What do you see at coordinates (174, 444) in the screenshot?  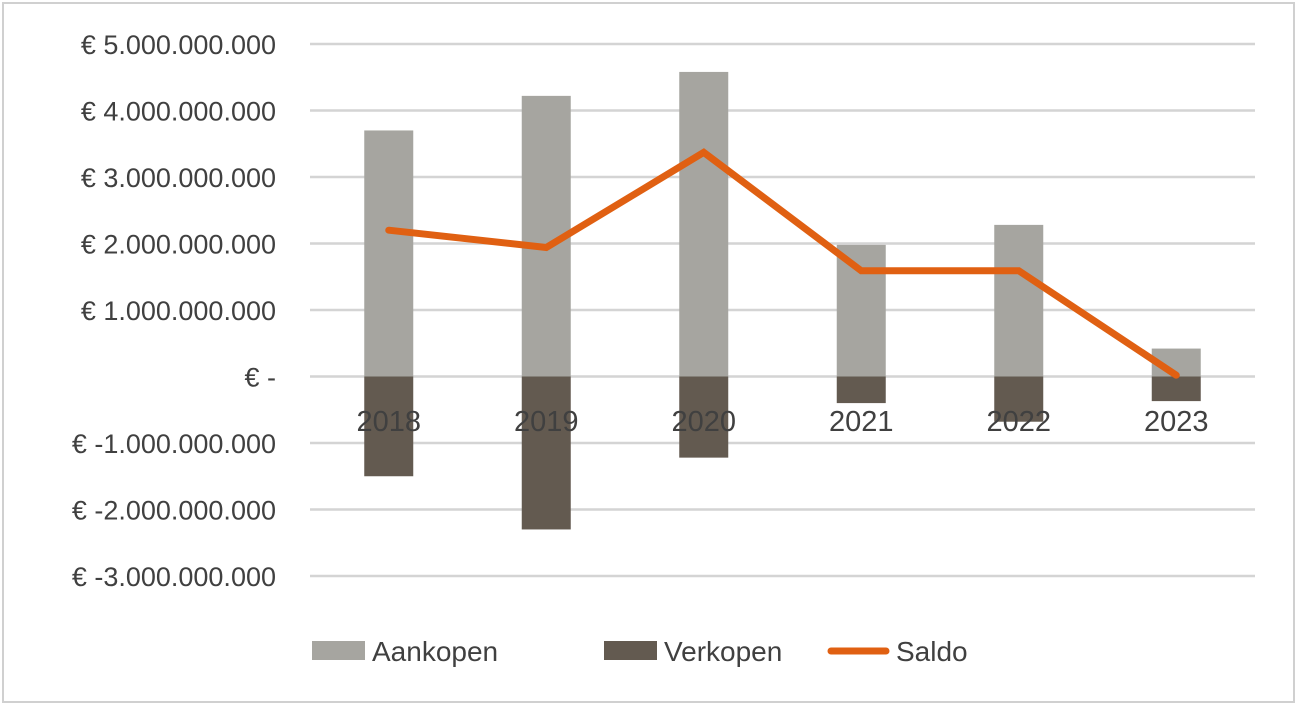 I see `y-tick-label: € -1.000.000.000` at bounding box center [174, 444].